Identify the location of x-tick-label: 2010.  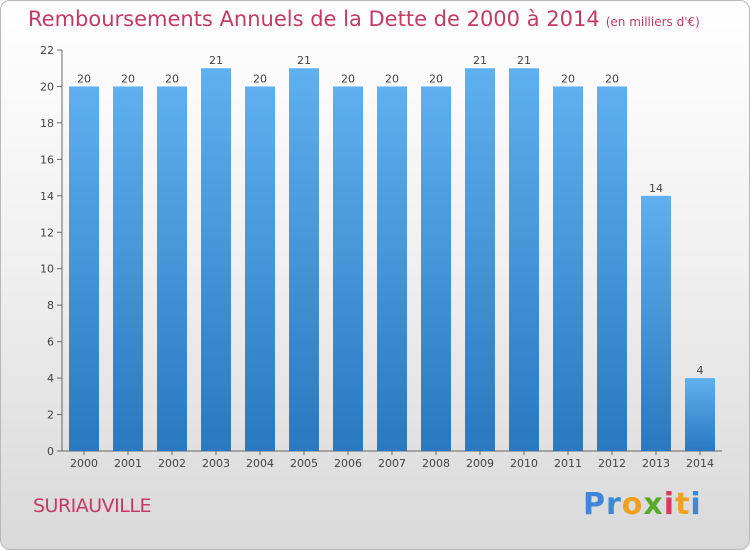
(524, 463).